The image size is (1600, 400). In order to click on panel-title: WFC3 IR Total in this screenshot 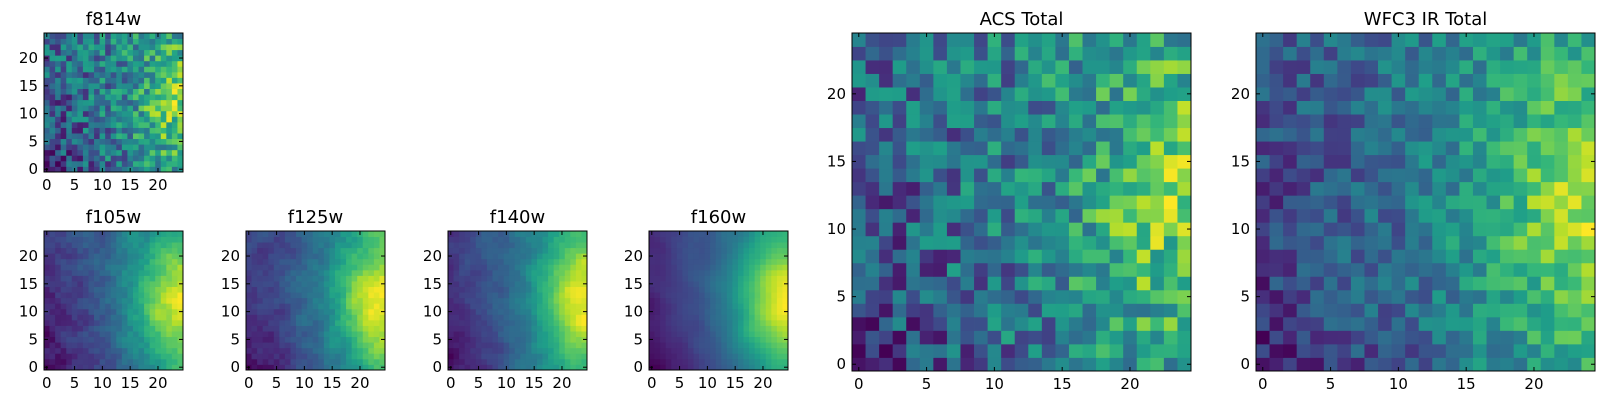, I will do `click(1425, 19)`.